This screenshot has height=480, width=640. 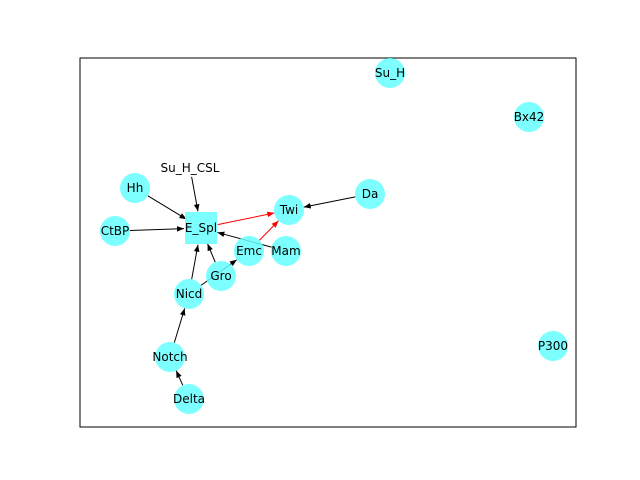 I want to click on node-bx42, so click(x=529, y=117).